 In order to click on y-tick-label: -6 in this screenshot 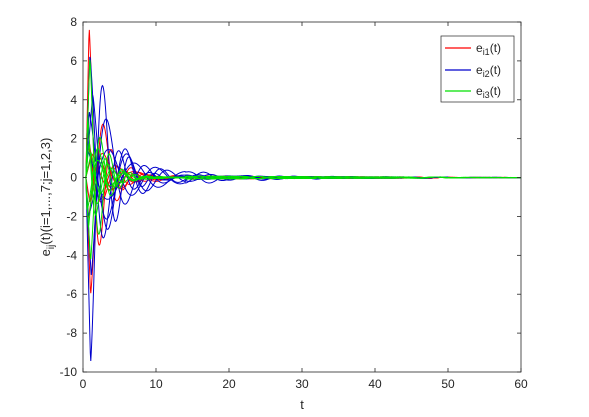, I will do `click(71, 294)`.